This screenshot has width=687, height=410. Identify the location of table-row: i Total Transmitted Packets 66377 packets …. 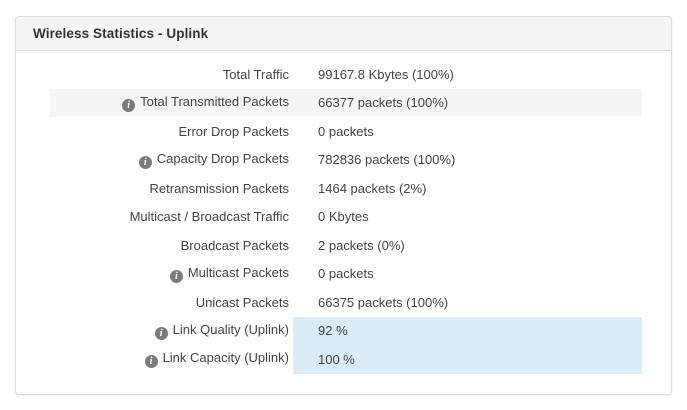
(346, 102).